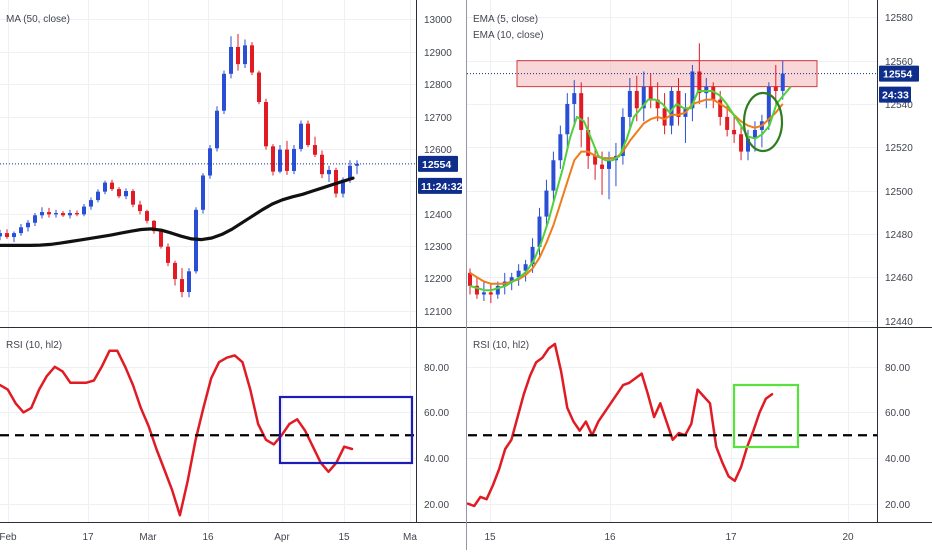 This screenshot has width=932, height=555. Describe the element at coordinates (620, 425) in the screenshot. I see `right-rsi-line` at that location.